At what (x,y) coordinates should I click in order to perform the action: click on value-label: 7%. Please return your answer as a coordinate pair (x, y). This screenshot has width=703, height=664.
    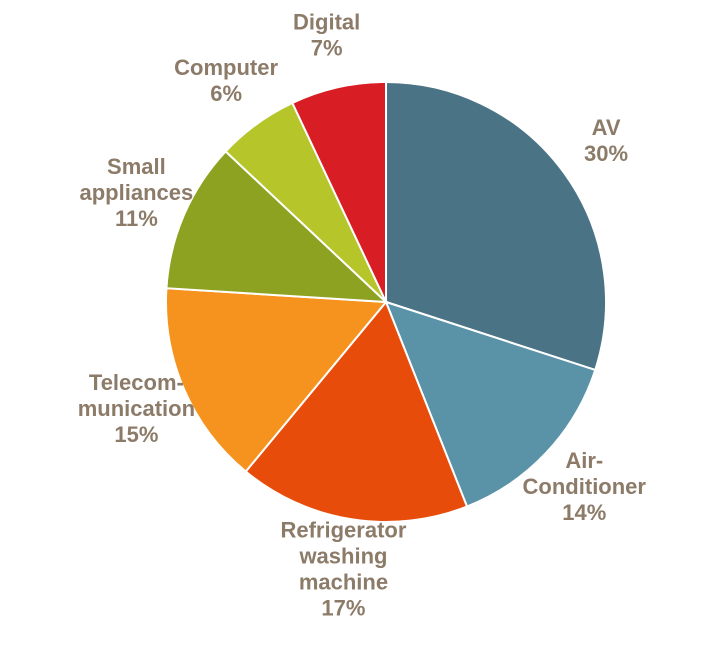
    Looking at the image, I should click on (327, 47).